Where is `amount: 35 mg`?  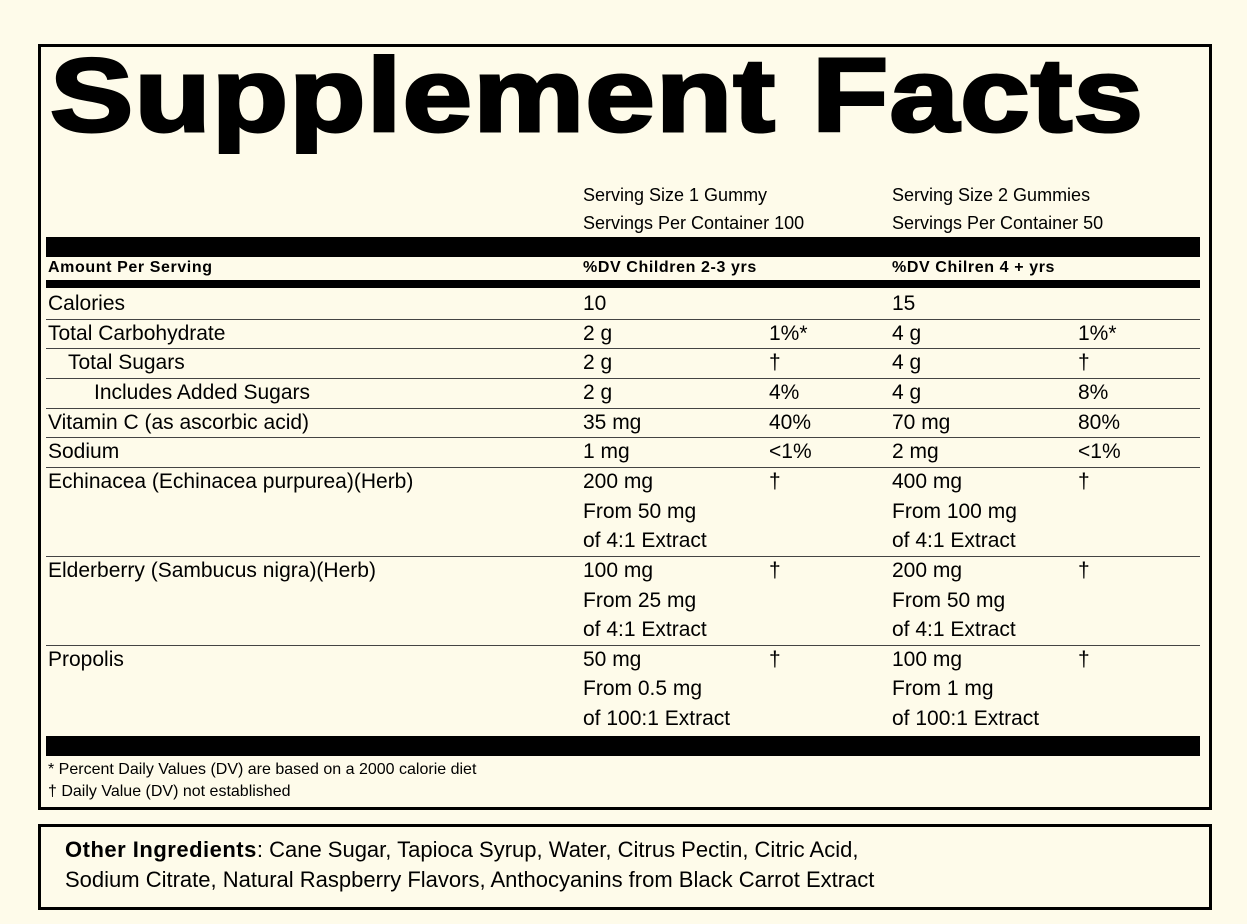
amount: 35 mg is located at coordinates (612, 422).